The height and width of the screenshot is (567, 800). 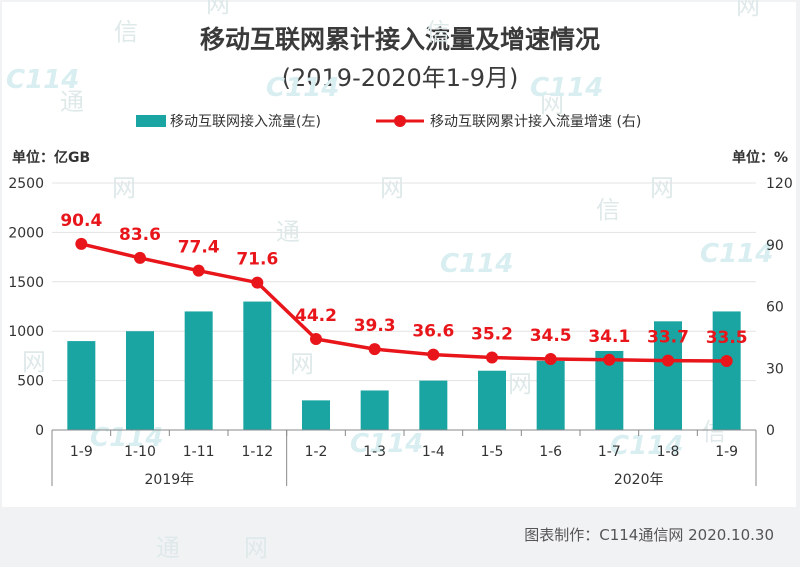 I want to click on x-year-label: 2019年, so click(x=170, y=480).